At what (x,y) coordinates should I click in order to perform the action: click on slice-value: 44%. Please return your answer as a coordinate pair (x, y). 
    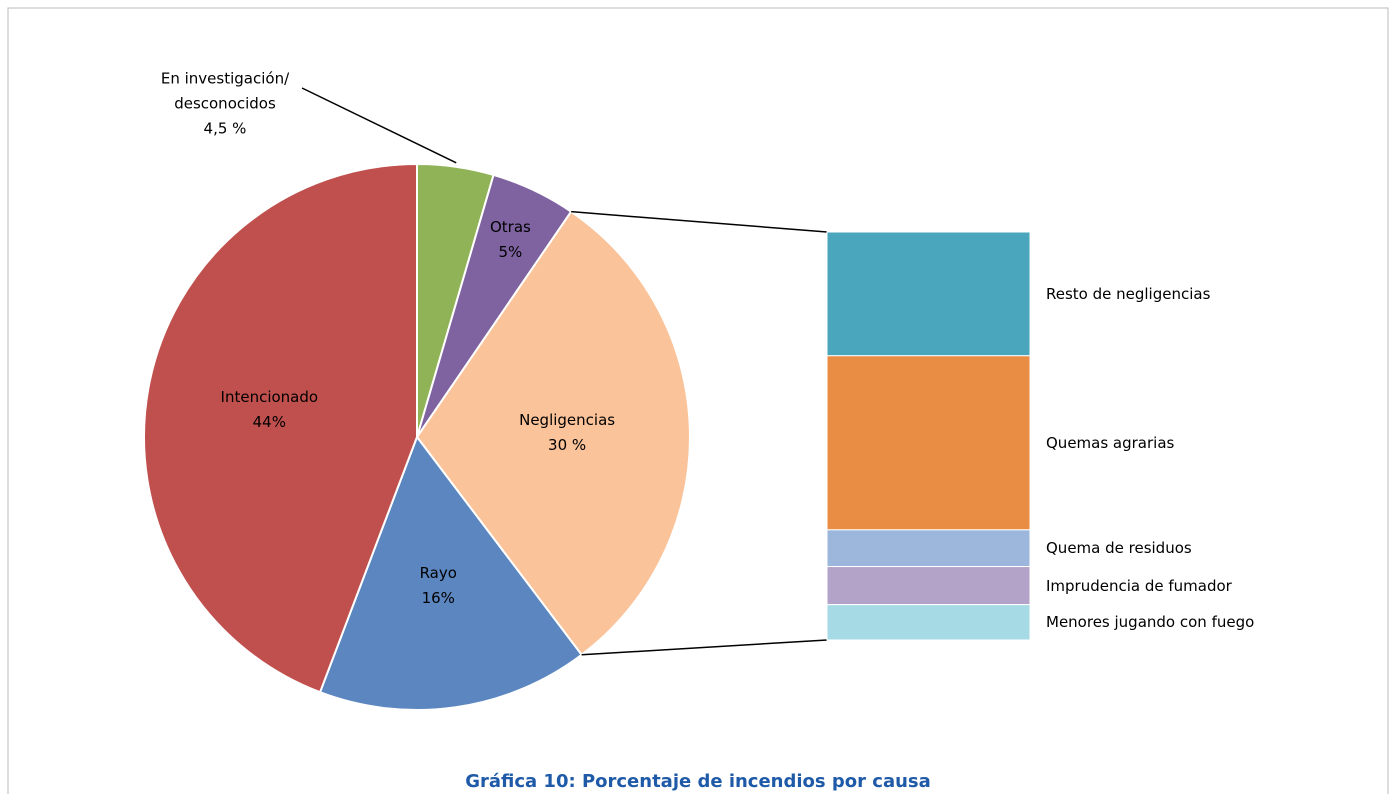
    Looking at the image, I should click on (269, 421).